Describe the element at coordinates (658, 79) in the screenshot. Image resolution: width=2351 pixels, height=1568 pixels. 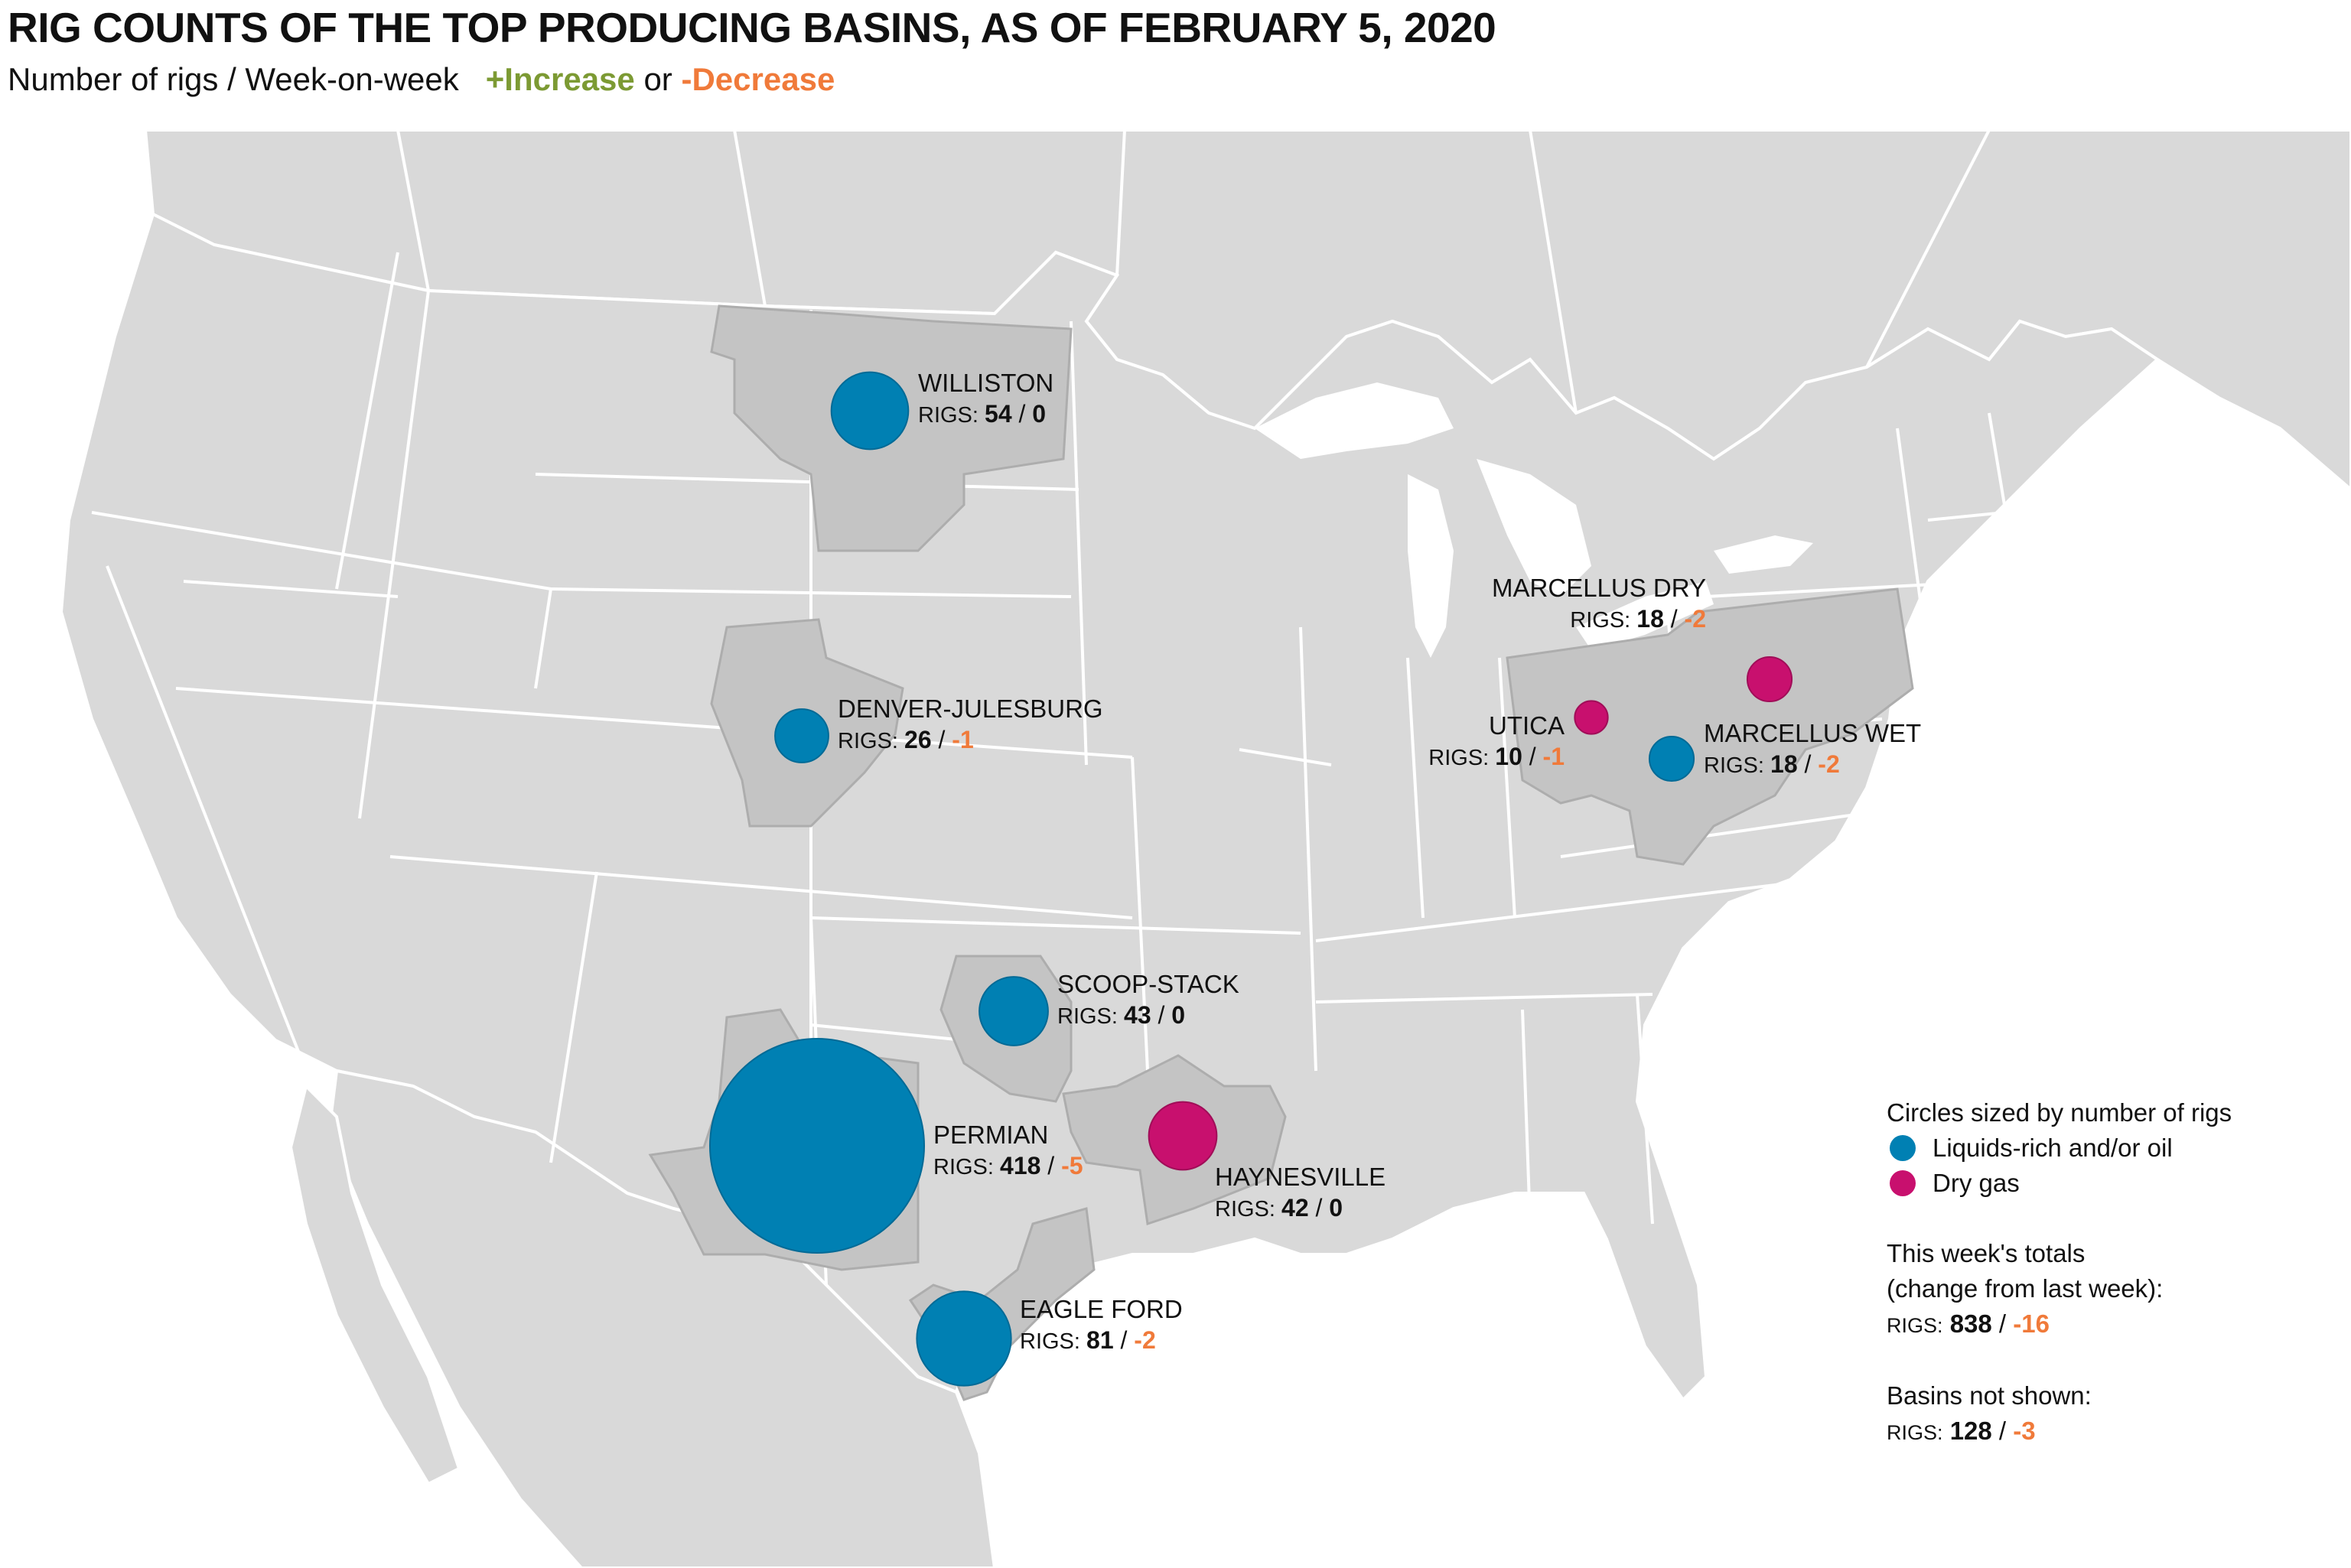
I see `subtitle-or: or` at that location.